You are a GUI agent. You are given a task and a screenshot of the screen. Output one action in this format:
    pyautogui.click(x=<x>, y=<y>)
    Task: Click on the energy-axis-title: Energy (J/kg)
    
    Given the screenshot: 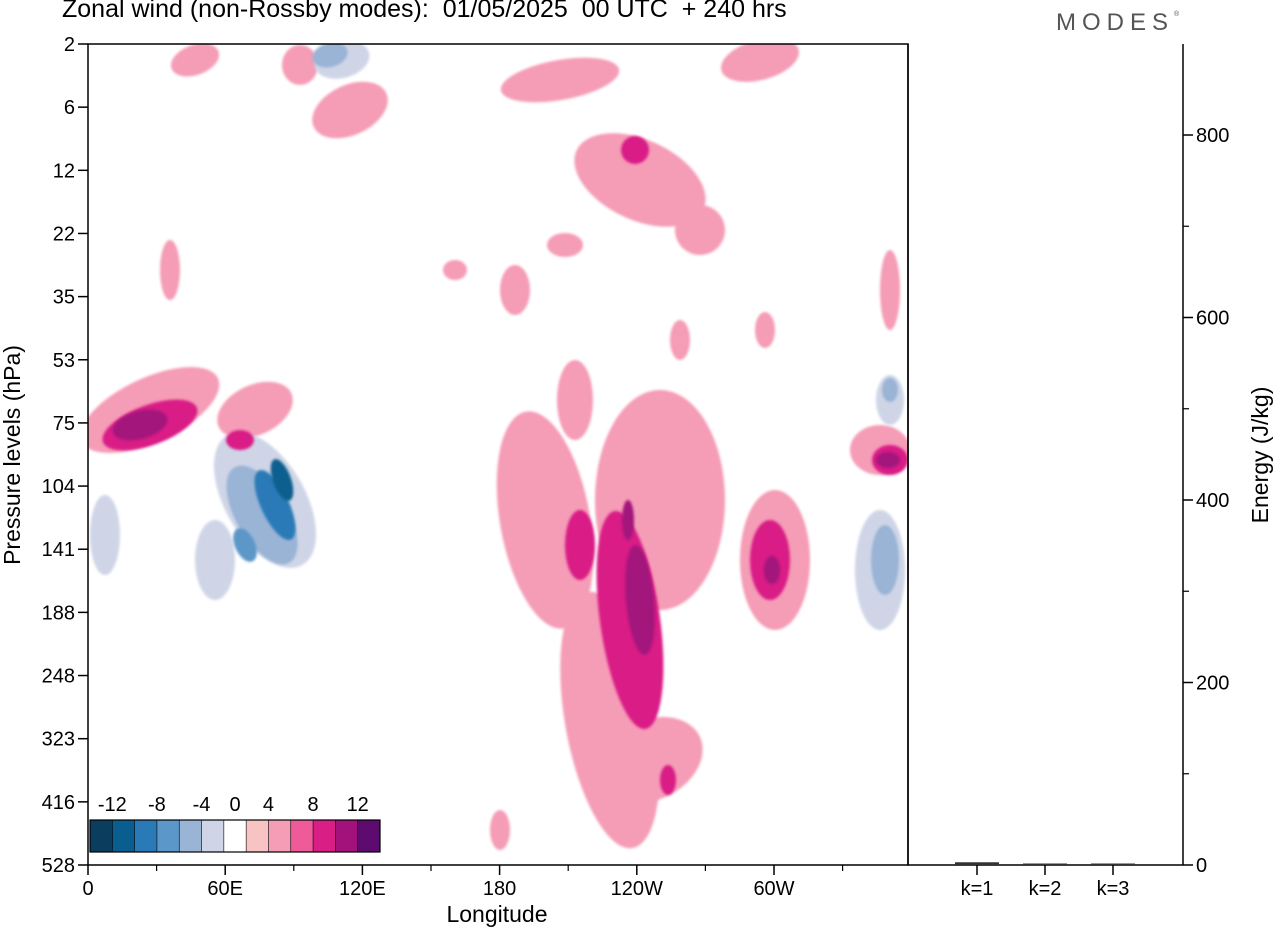 What is the action you would take?
    pyautogui.click(x=1260, y=455)
    